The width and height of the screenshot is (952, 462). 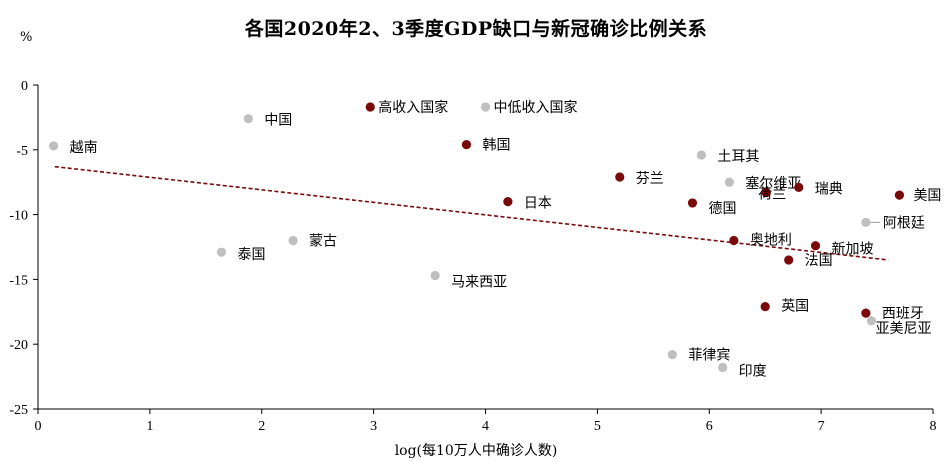 I want to click on x-tick-label: 1, so click(x=149, y=426).